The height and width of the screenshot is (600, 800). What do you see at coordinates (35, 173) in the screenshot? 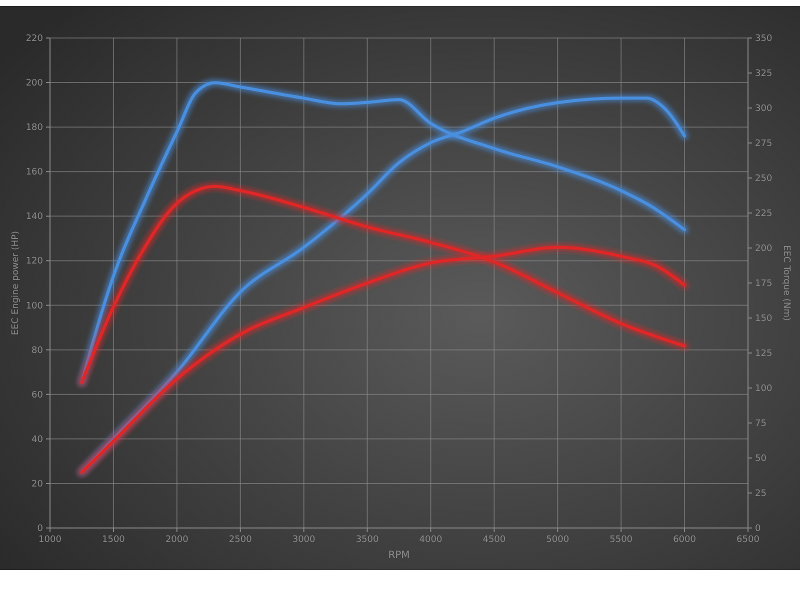
I see `y-tick-label: 160` at bounding box center [35, 173].